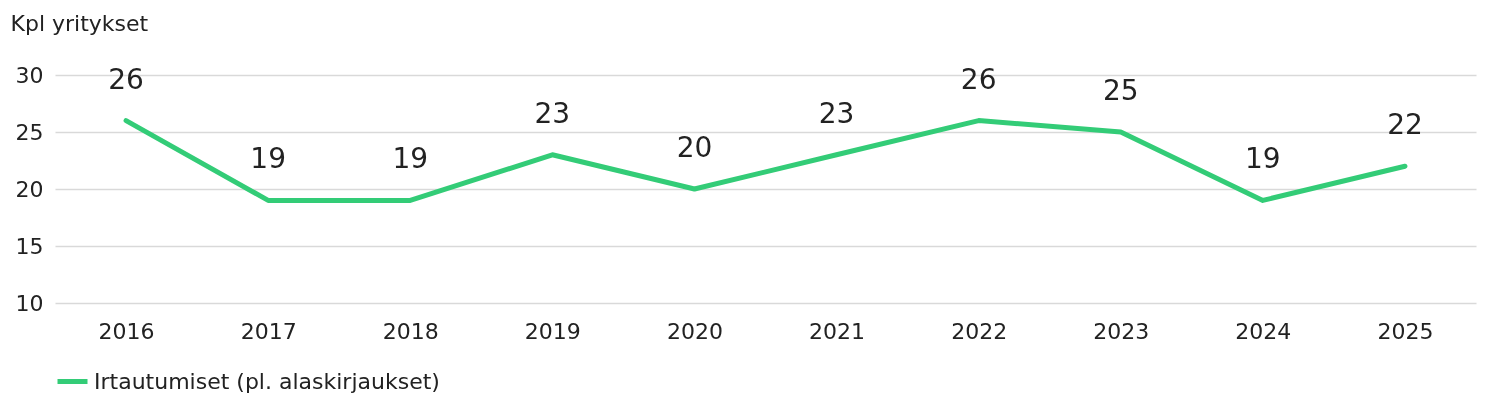 The image size is (1496, 401). Describe the element at coordinates (267, 381) in the screenshot. I see `legend-label: Irtautumiset (pl. alaskirjaukset)` at that location.